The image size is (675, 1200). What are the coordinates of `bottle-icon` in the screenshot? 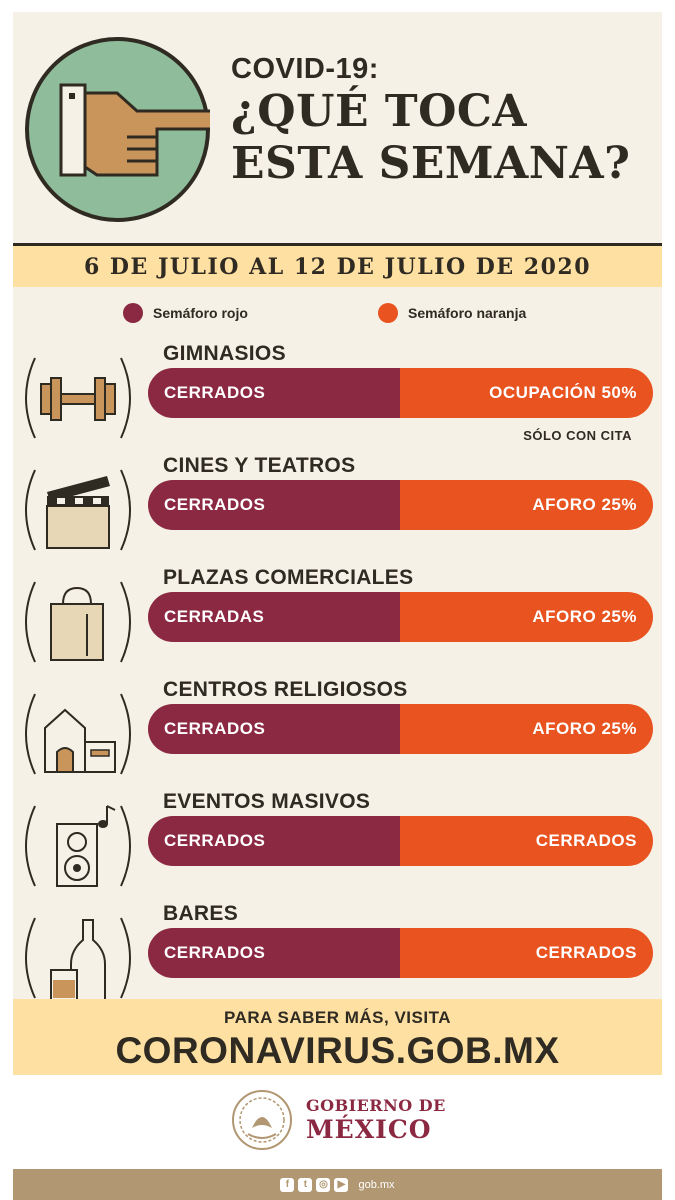 It's located at (78, 959).